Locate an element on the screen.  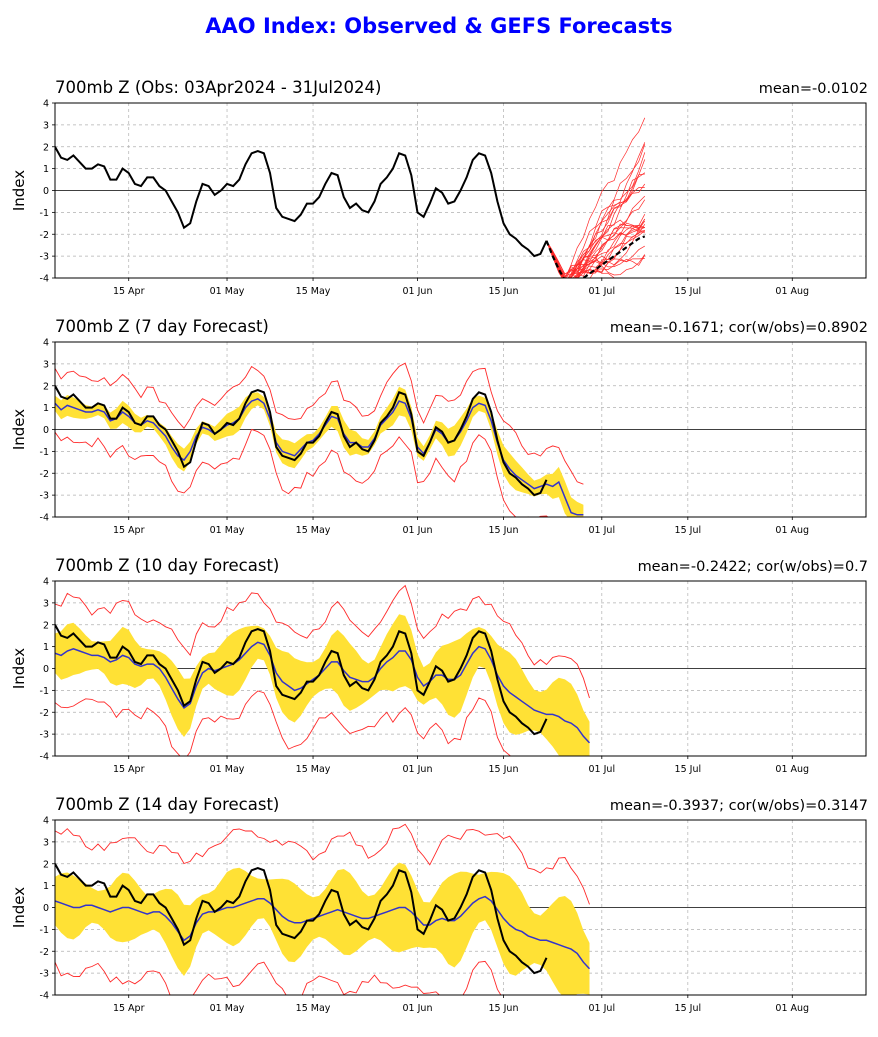
panel-stats: mean=-0.1671; cor(w/obs)=0.8902 is located at coordinates (738, 328).